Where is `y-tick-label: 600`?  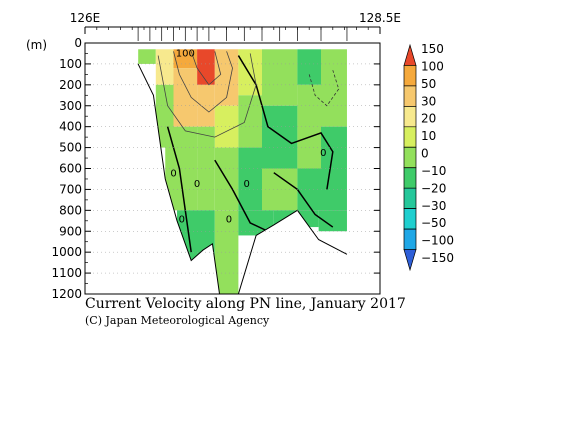
y-tick-label: 600 is located at coordinates (70, 169).